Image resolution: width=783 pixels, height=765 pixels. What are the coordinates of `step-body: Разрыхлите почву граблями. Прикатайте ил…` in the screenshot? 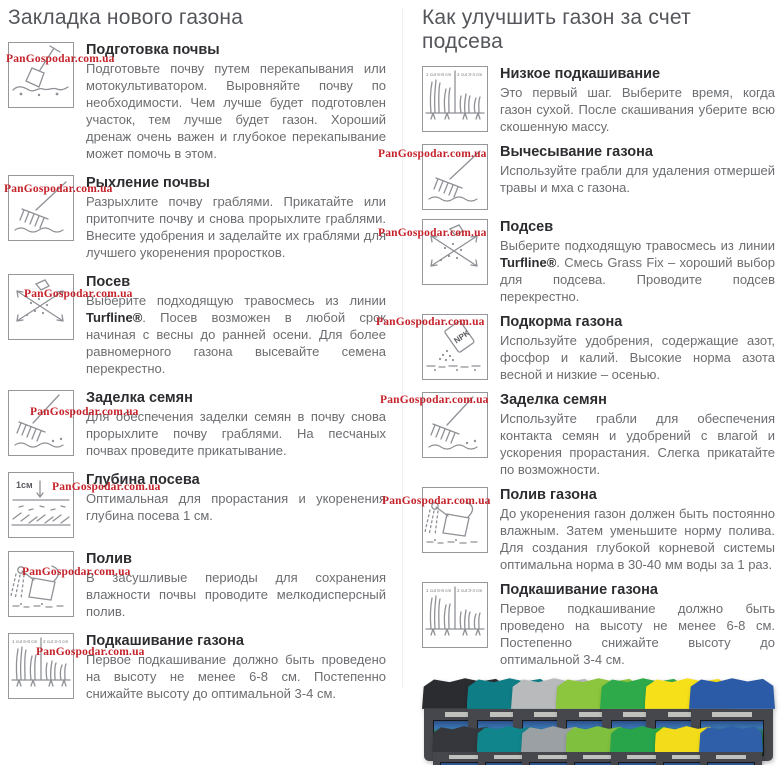 It's located at (236, 227).